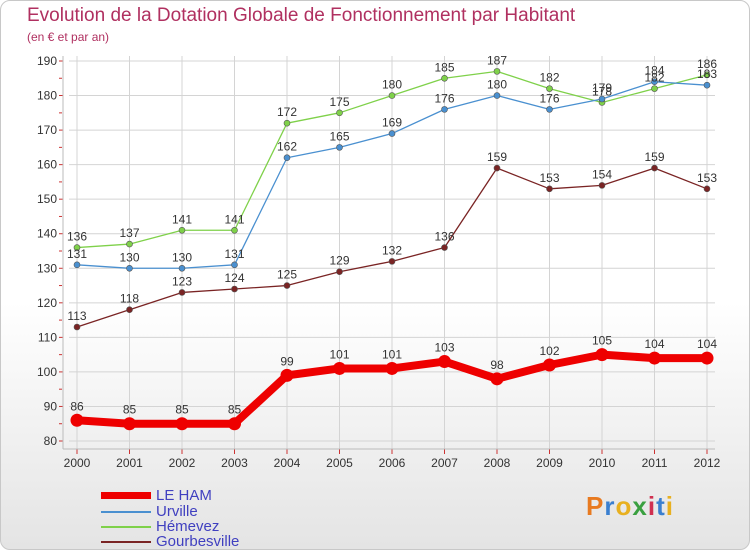 The image size is (750, 550). What do you see at coordinates (444, 463) in the screenshot?
I see `x-tick-label: 2007` at bounding box center [444, 463].